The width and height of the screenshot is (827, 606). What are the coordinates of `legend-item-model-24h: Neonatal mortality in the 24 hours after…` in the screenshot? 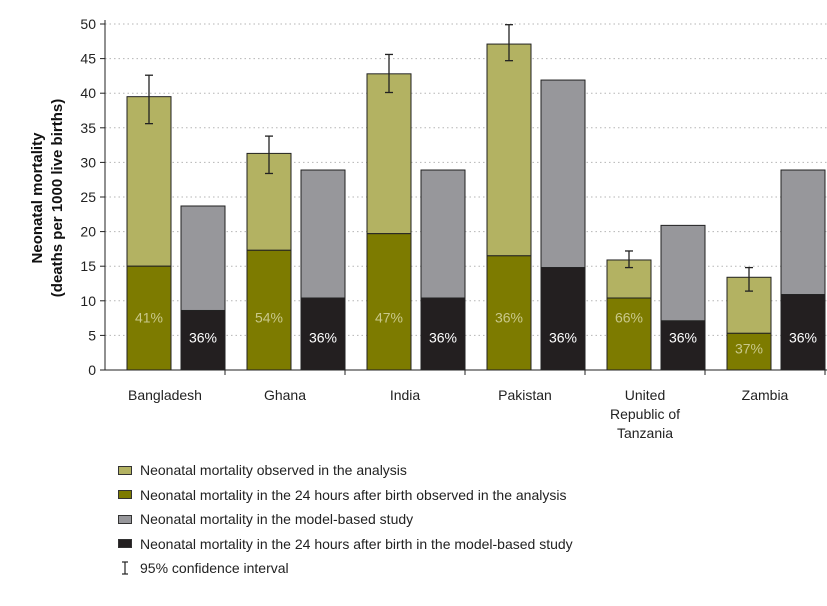 It's located at (345, 544).